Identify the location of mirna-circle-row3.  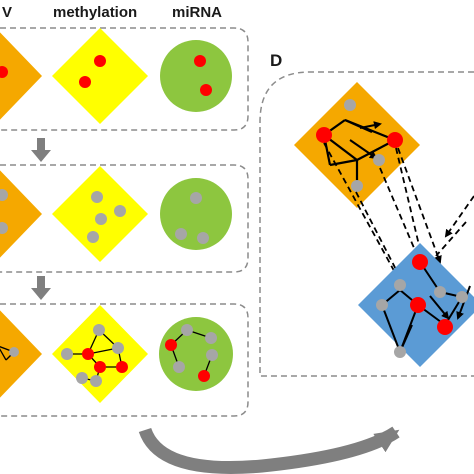
(196, 354).